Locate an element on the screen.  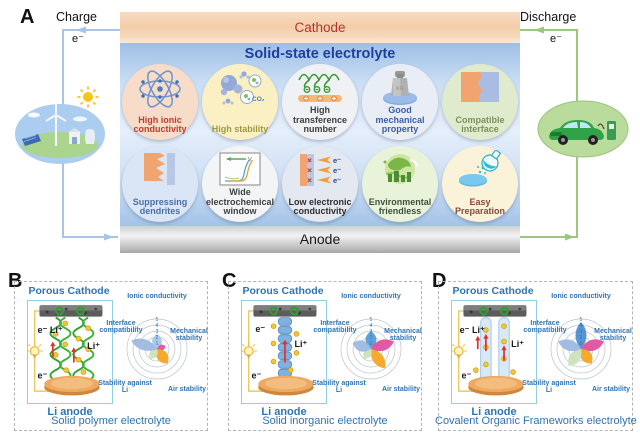
cooling-tower-icon is located at coordinates (90, 136).